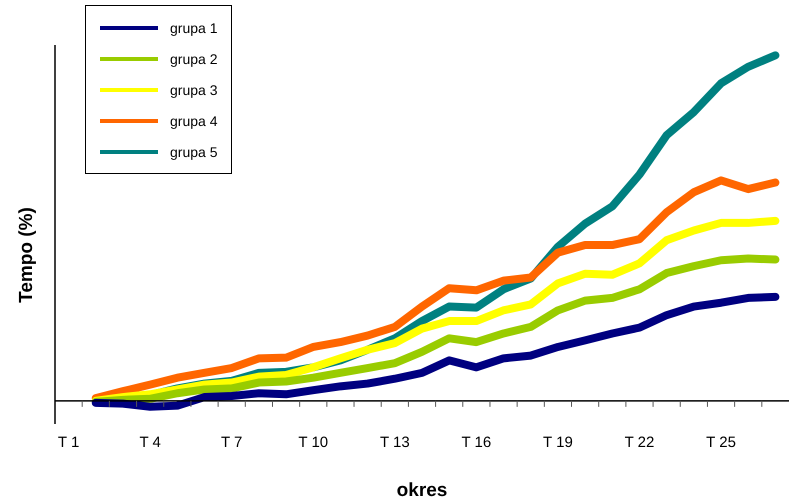 The width and height of the screenshot is (792, 502). Describe the element at coordinates (194, 152) in the screenshot. I see `legend-label: grupa 5` at that location.